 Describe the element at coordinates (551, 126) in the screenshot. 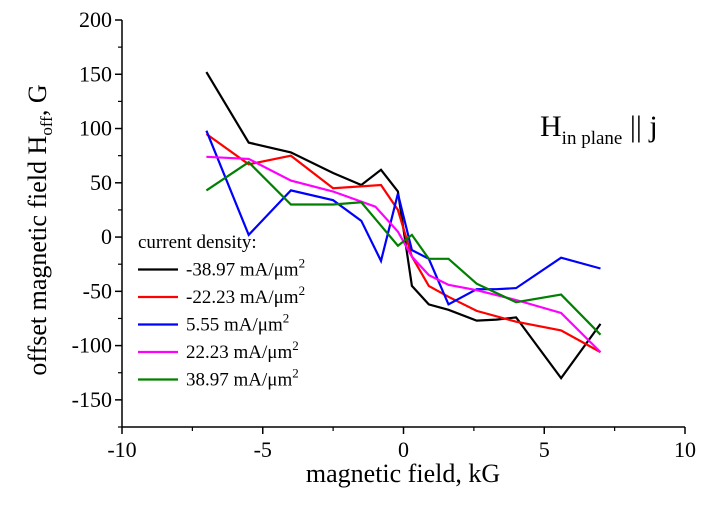

I see `annotation-main: H` at that location.